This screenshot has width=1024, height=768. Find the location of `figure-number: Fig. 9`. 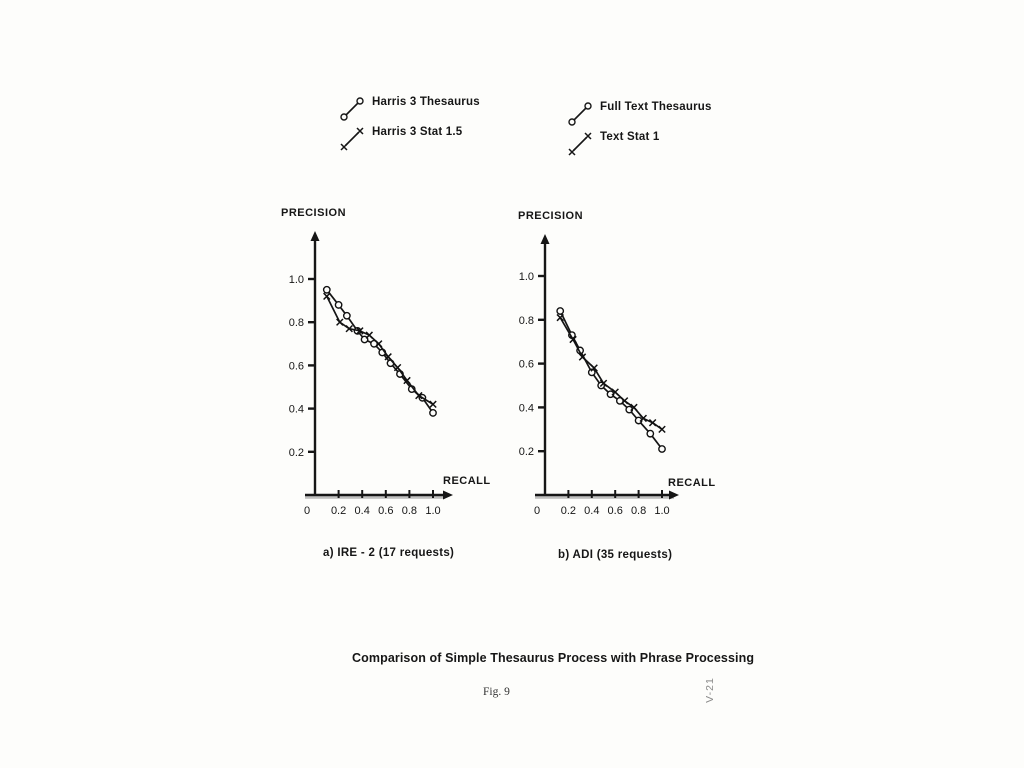

figure-number: Fig. 9 is located at coordinates (496, 692).